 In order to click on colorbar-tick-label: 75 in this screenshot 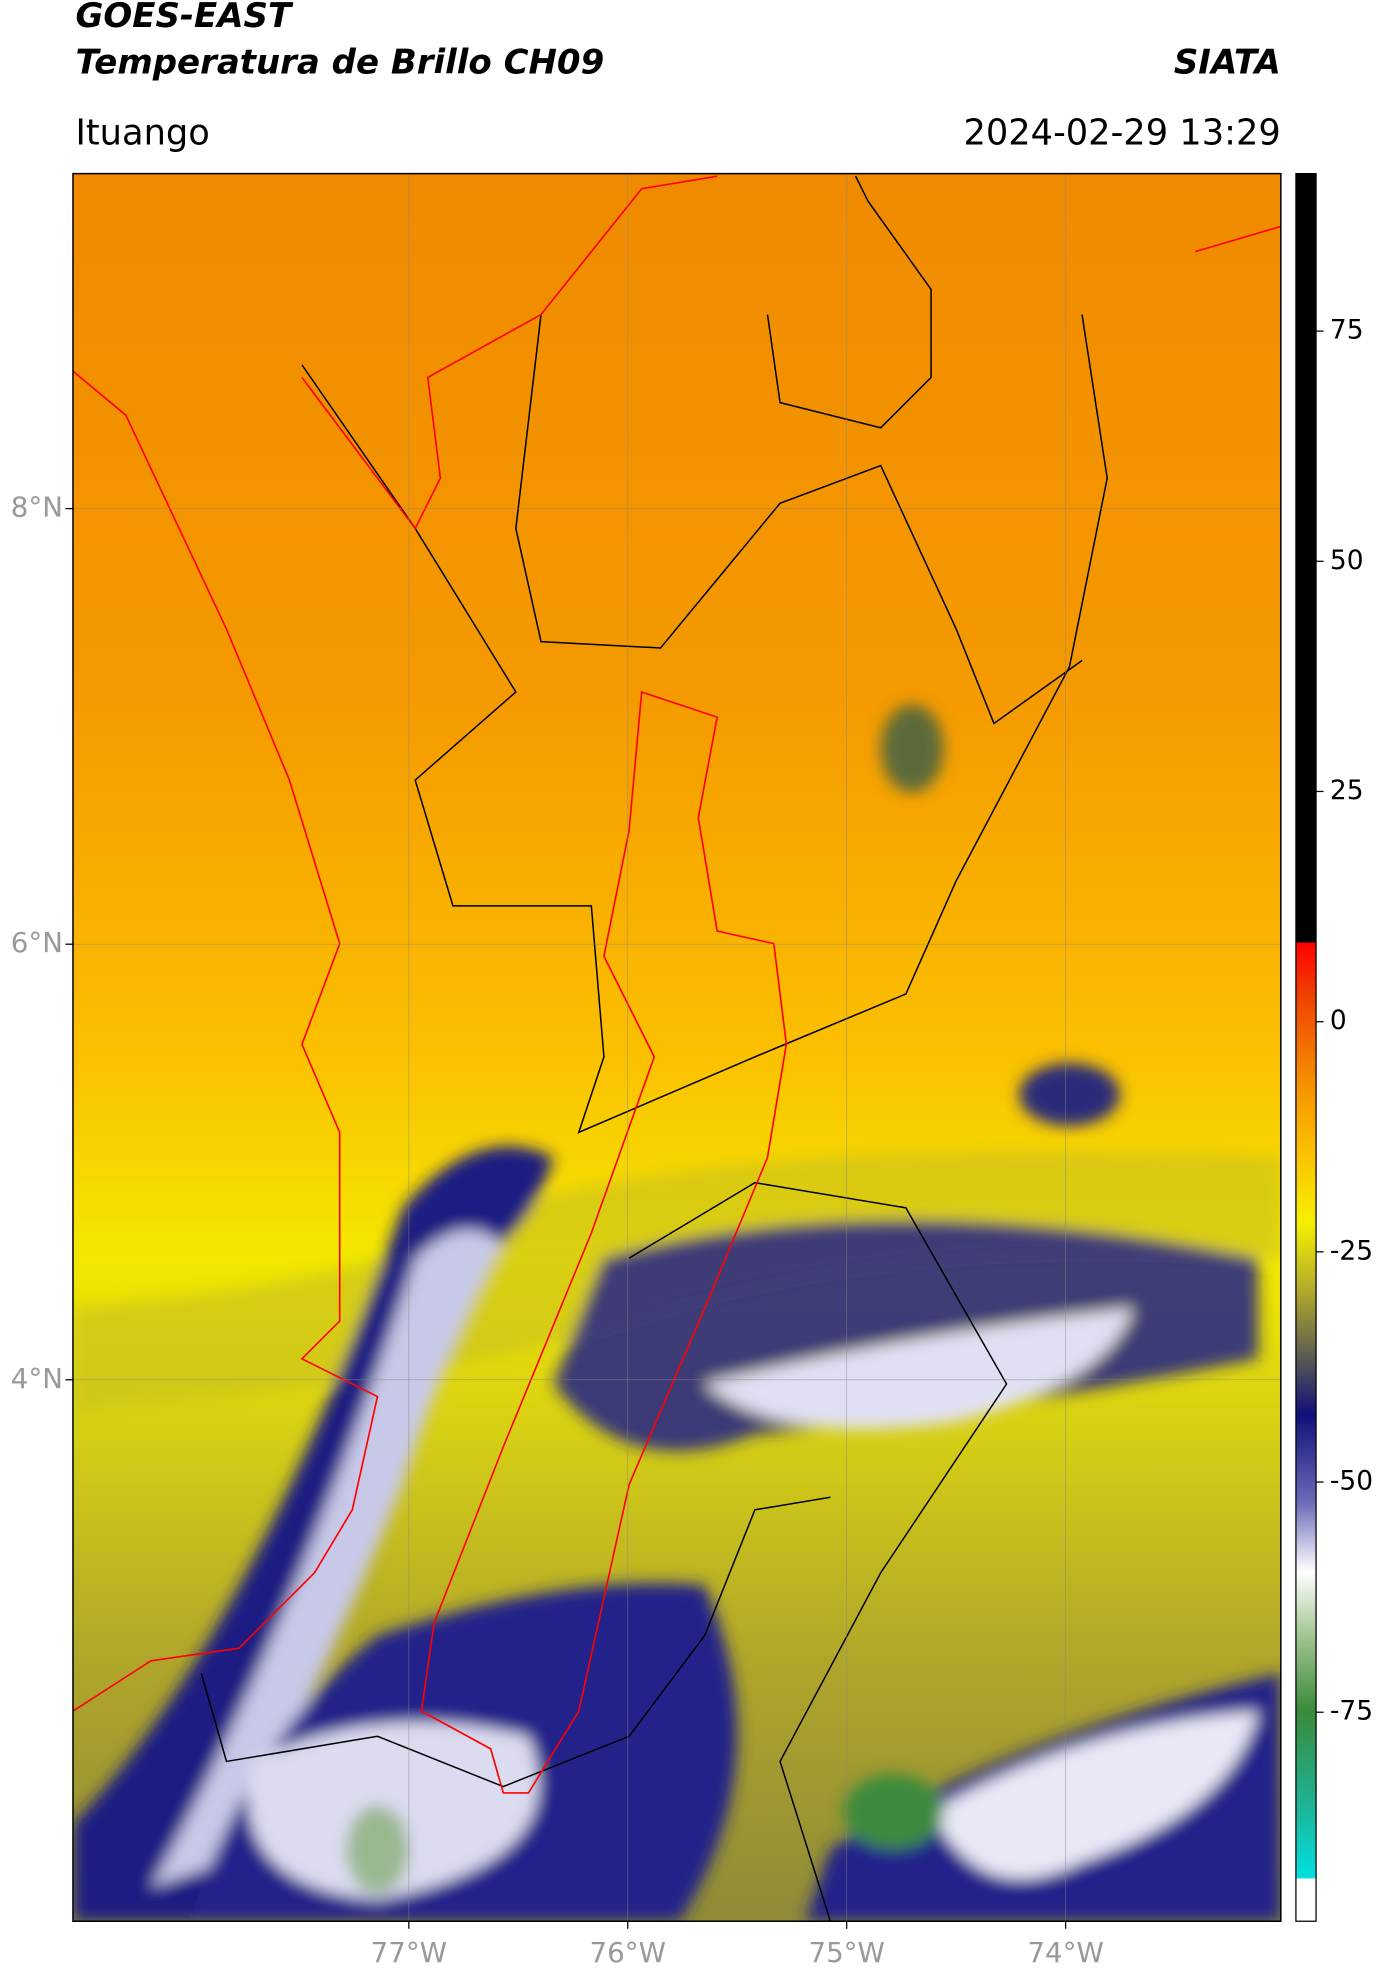, I will do `click(1347, 330)`.